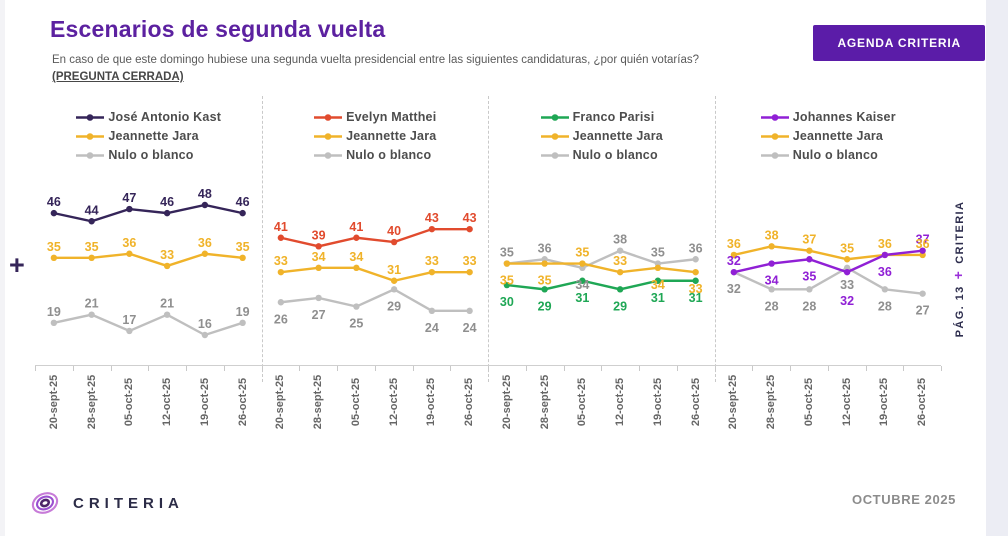 Image resolution: width=1008 pixels, height=536 pixels. What do you see at coordinates (153, 136) in the screenshot?
I see `legend-label: Jeannette Jara` at bounding box center [153, 136].